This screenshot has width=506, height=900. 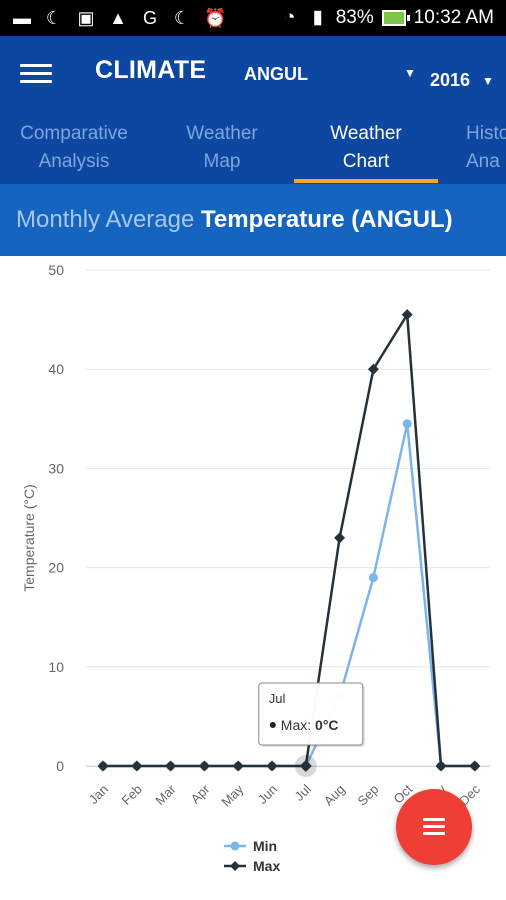 What do you see at coordinates (74, 133) in the screenshot?
I see `tab-label: Comparative` at bounding box center [74, 133].